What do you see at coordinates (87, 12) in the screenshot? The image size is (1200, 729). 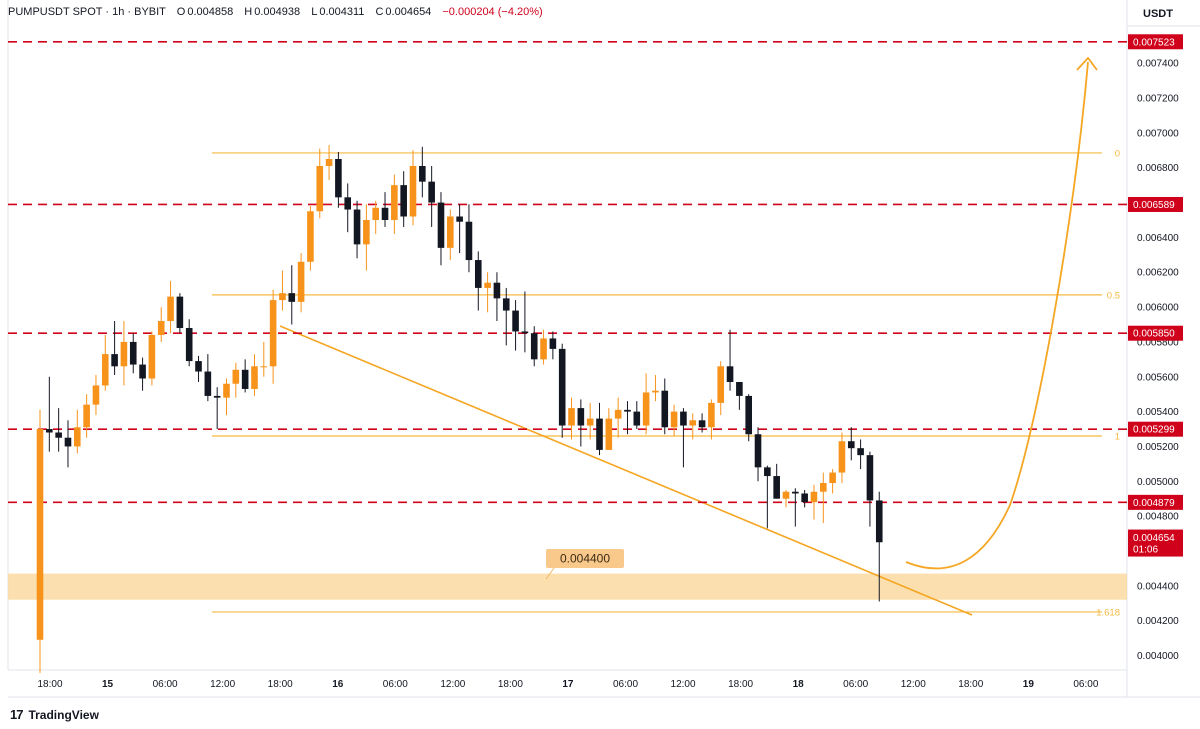 I see `symbol-title: PUMPUSDT SPOT · 1h · BYBIT` at bounding box center [87, 12].